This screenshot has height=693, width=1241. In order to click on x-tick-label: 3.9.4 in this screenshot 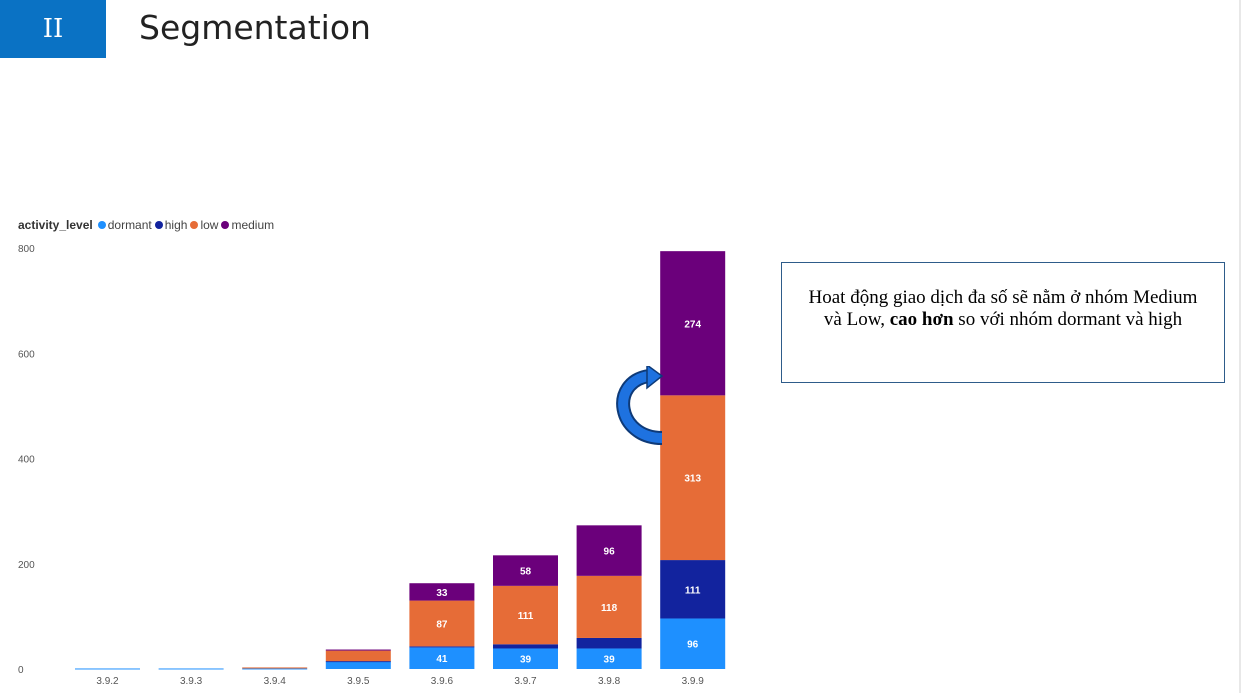, I will do `click(275, 681)`.